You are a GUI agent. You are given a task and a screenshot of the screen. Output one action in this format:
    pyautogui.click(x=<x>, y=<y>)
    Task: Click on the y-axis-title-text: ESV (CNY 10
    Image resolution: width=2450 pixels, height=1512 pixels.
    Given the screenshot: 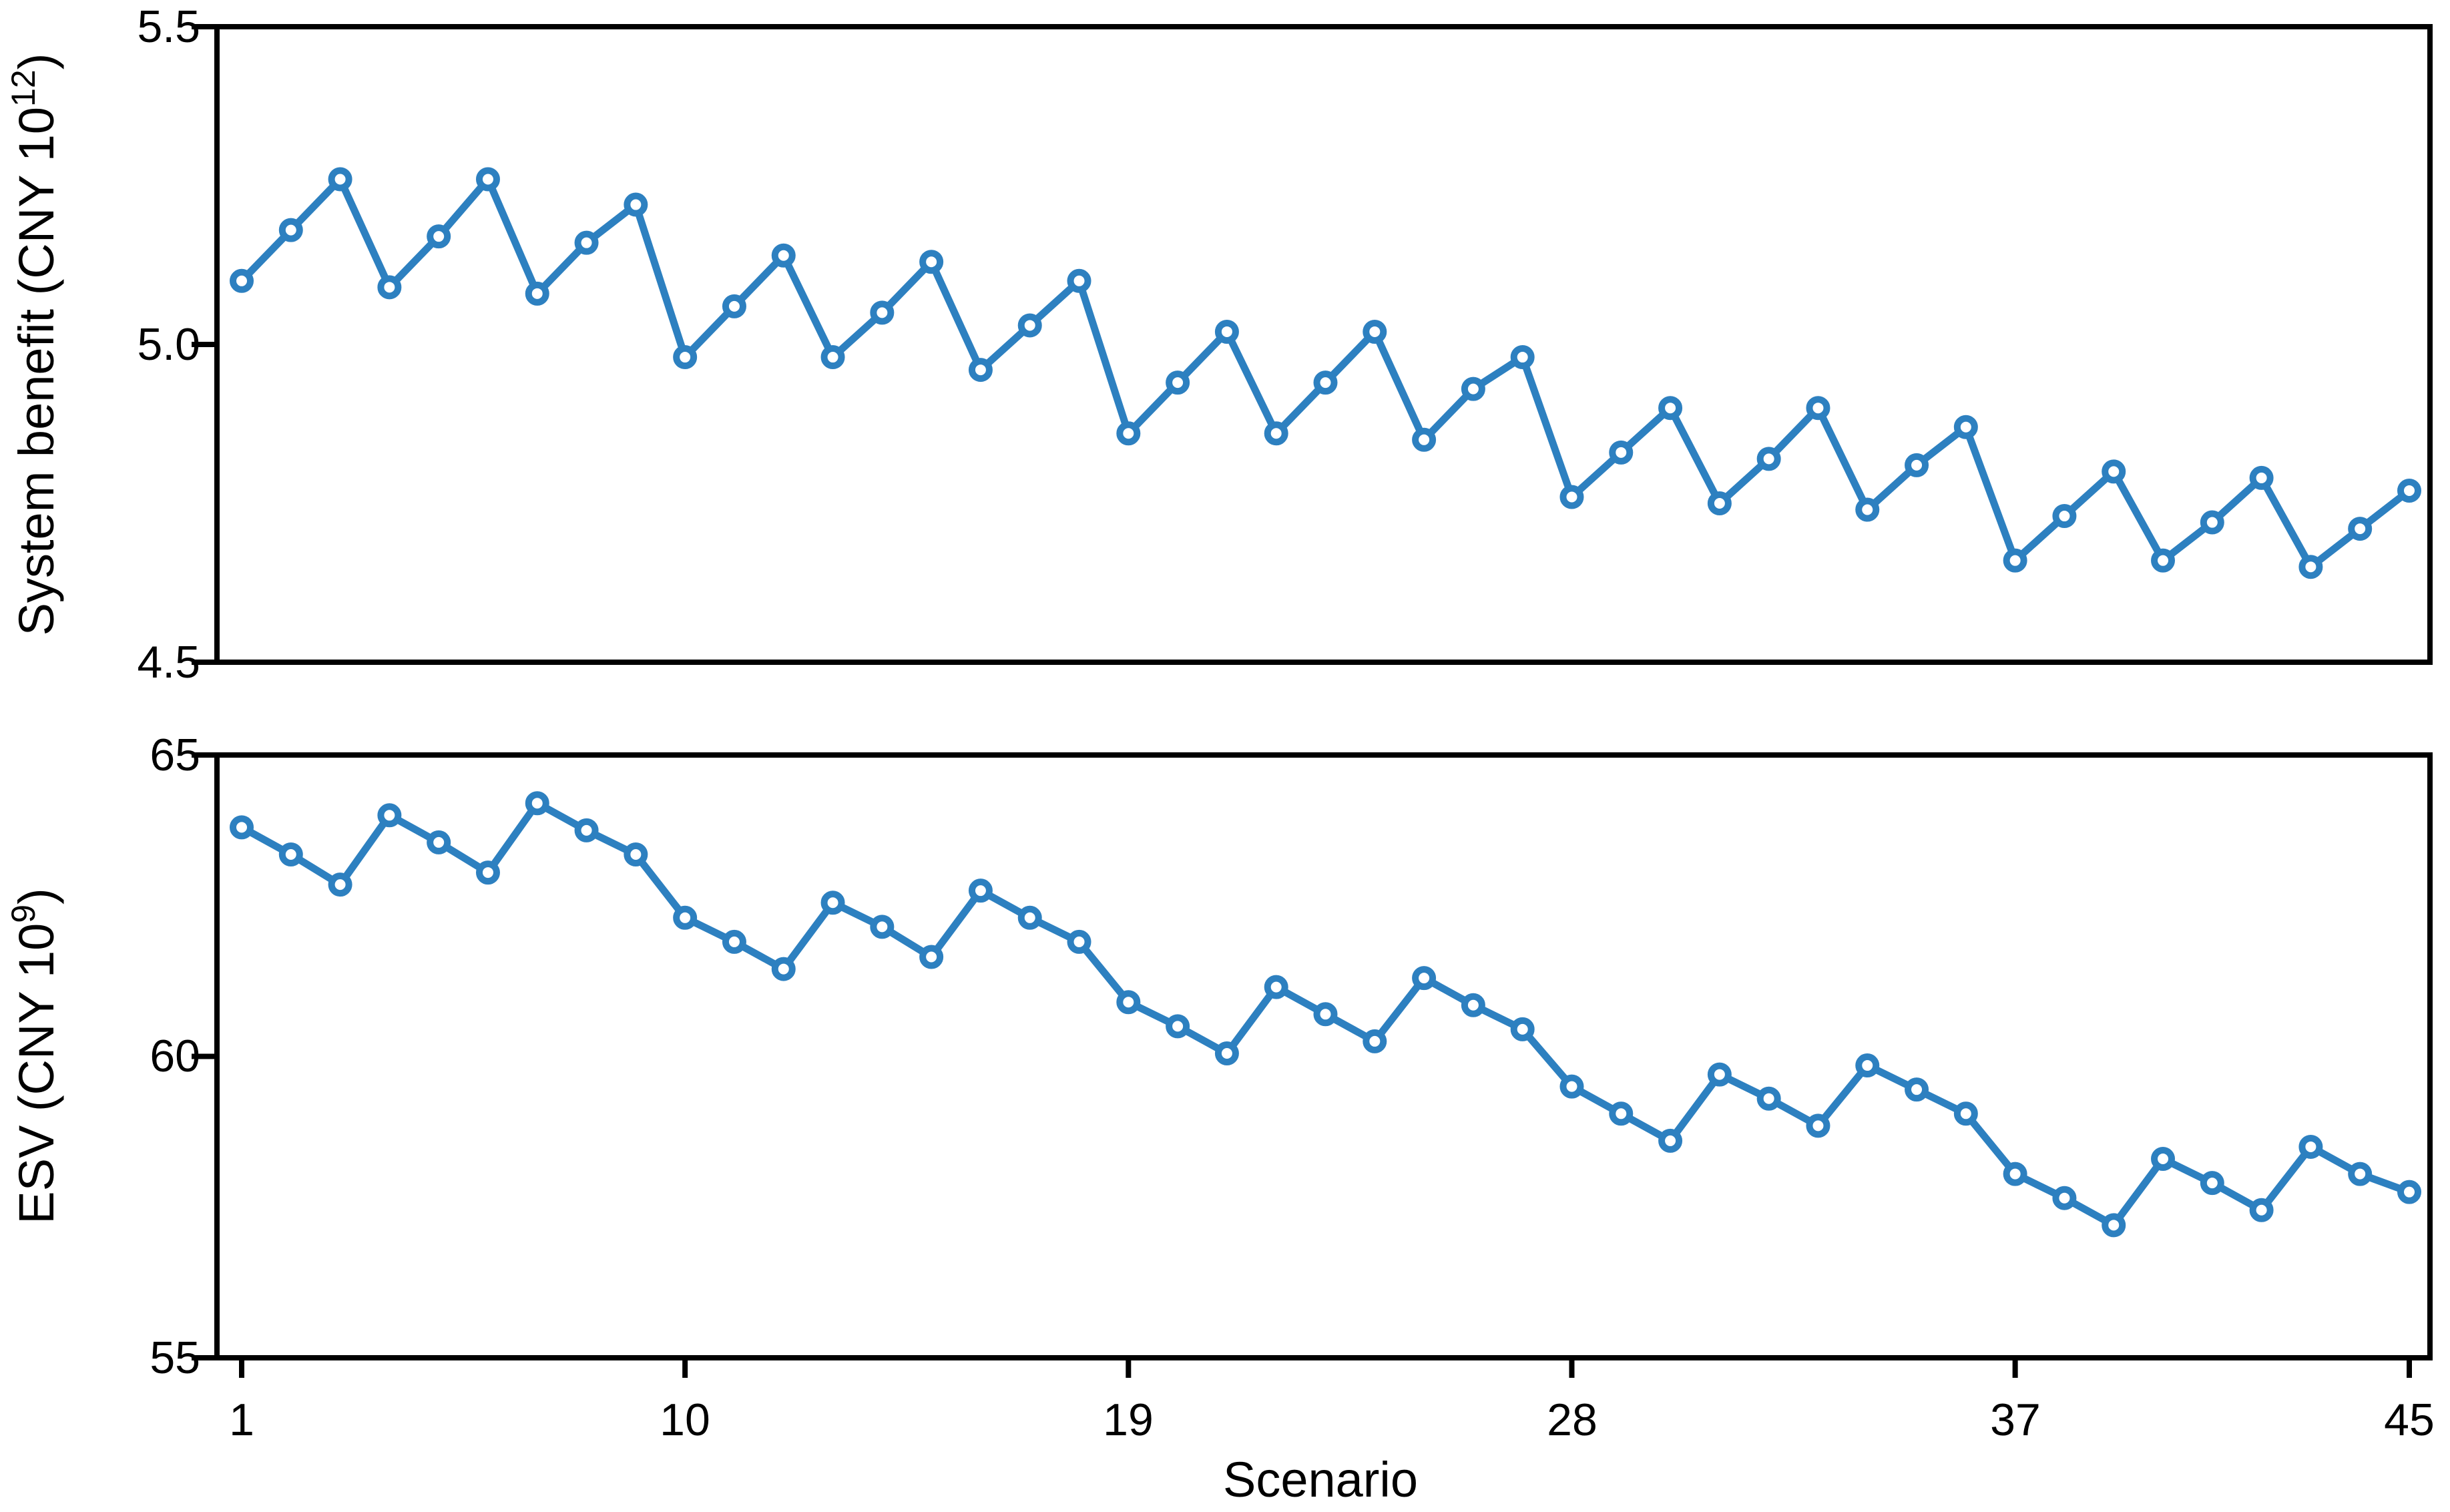 What is the action you would take?
    pyautogui.click(x=36, y=1073)
    